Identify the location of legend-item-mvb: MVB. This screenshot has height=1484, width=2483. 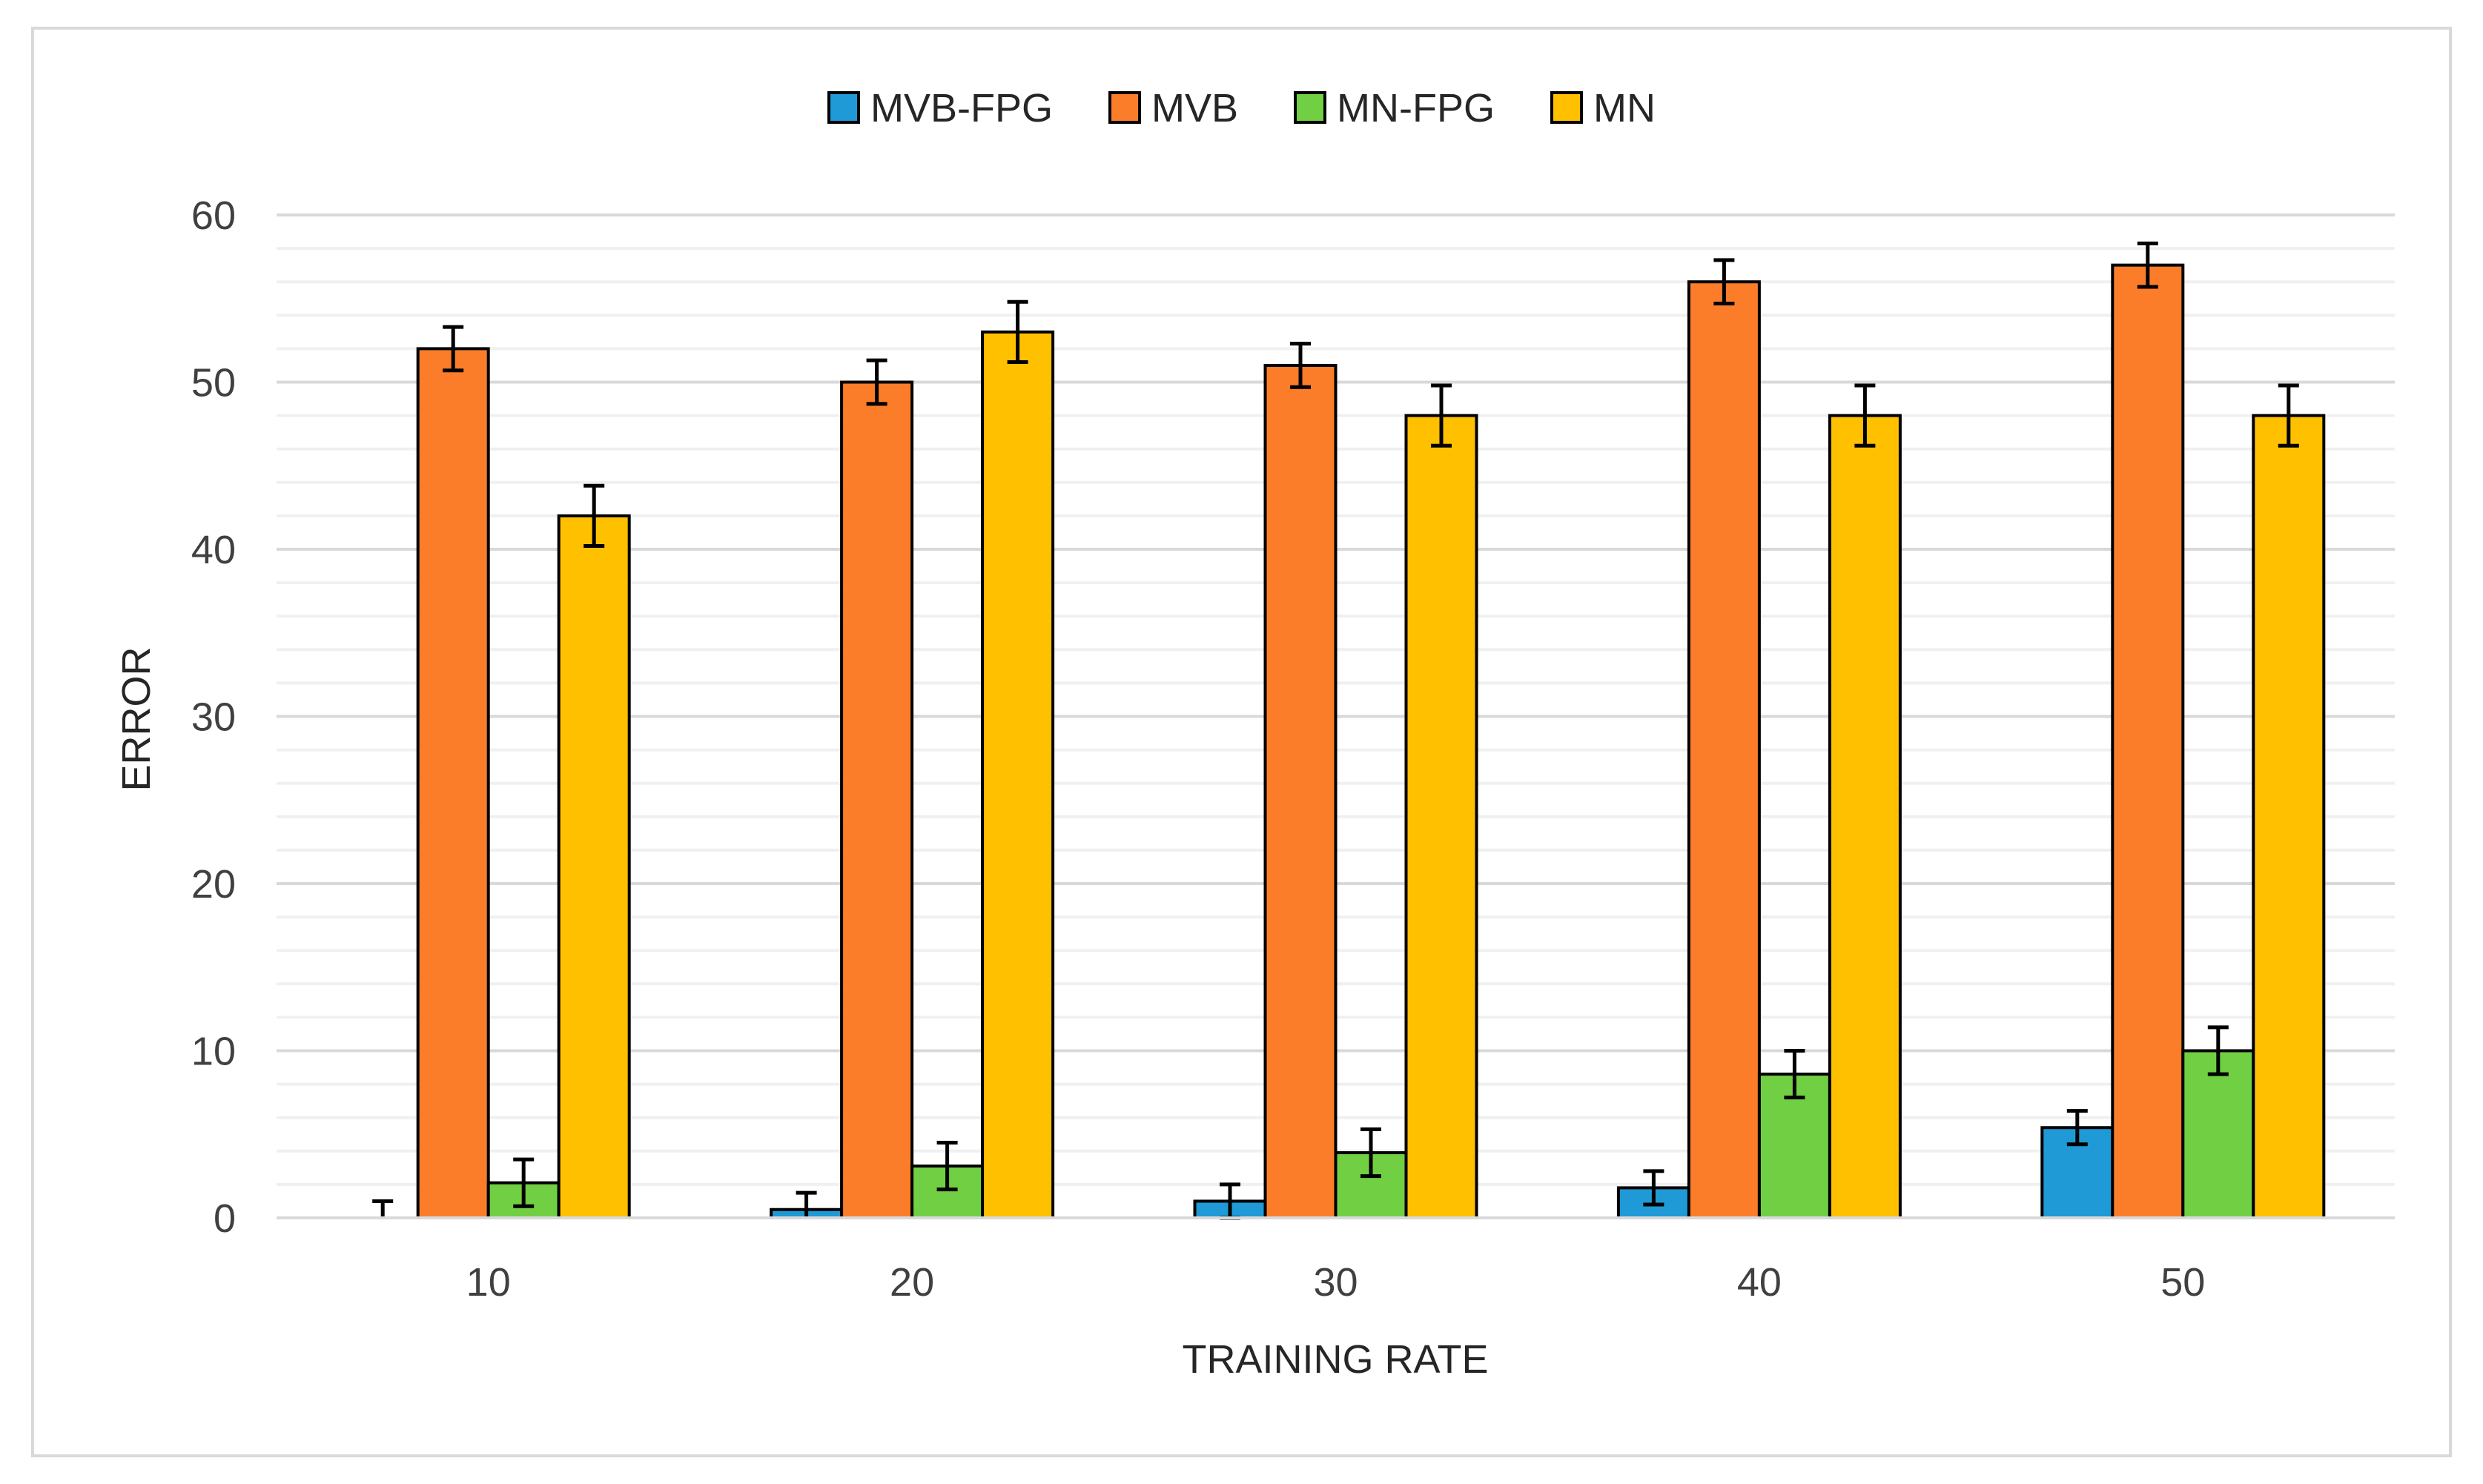
(1173, 108).